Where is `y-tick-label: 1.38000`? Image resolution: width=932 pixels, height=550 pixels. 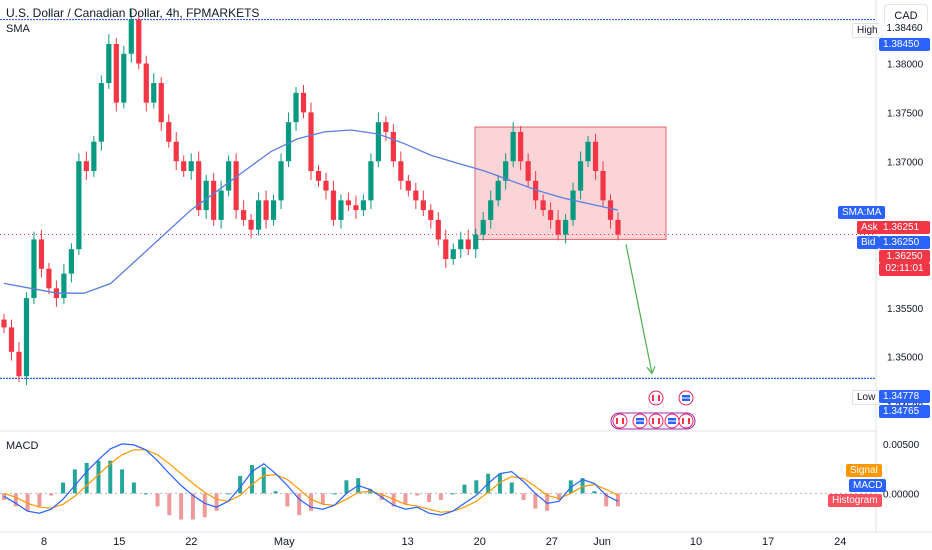
y-tick-label: 1.38000 is located at coordinates (905, 65).